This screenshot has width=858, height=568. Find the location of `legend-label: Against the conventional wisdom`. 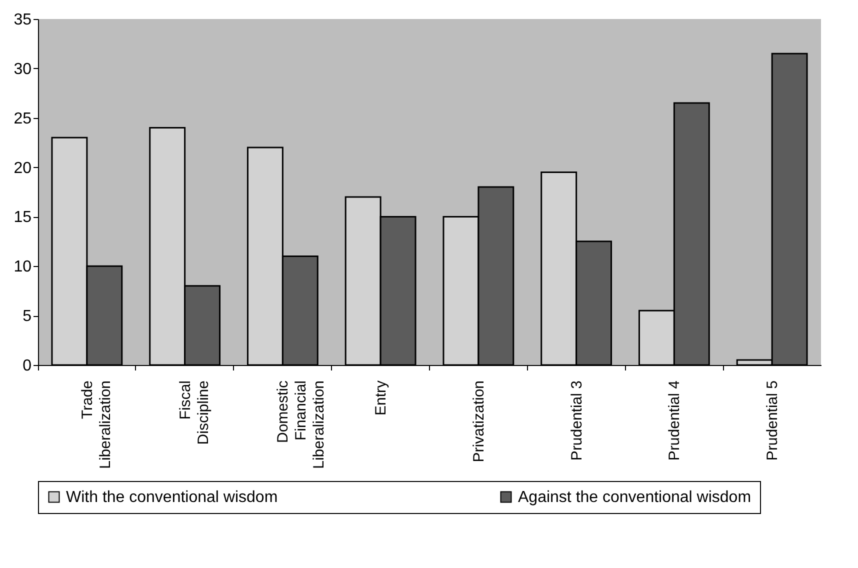

legend-label: Against the conventional wisdom is located at coordinates (635, 497).